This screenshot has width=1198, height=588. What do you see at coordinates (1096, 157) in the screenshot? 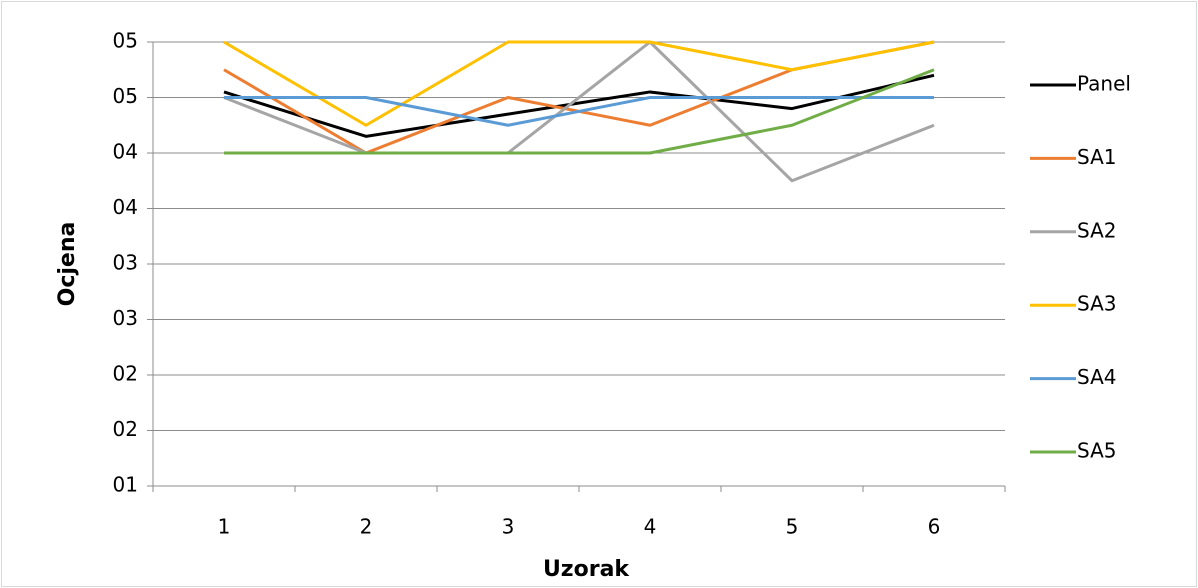
I see `legend-label: SA1` at bounding box center [1096, 157].